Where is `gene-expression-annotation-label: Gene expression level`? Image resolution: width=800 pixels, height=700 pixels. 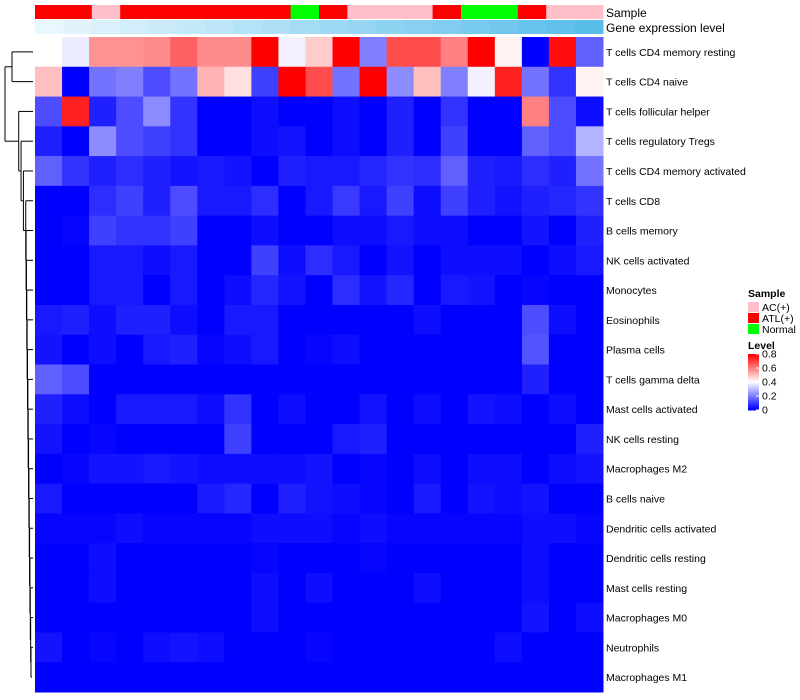
gene-expression-annotation-label: Gene expression level is located at coordinates (665, 28).